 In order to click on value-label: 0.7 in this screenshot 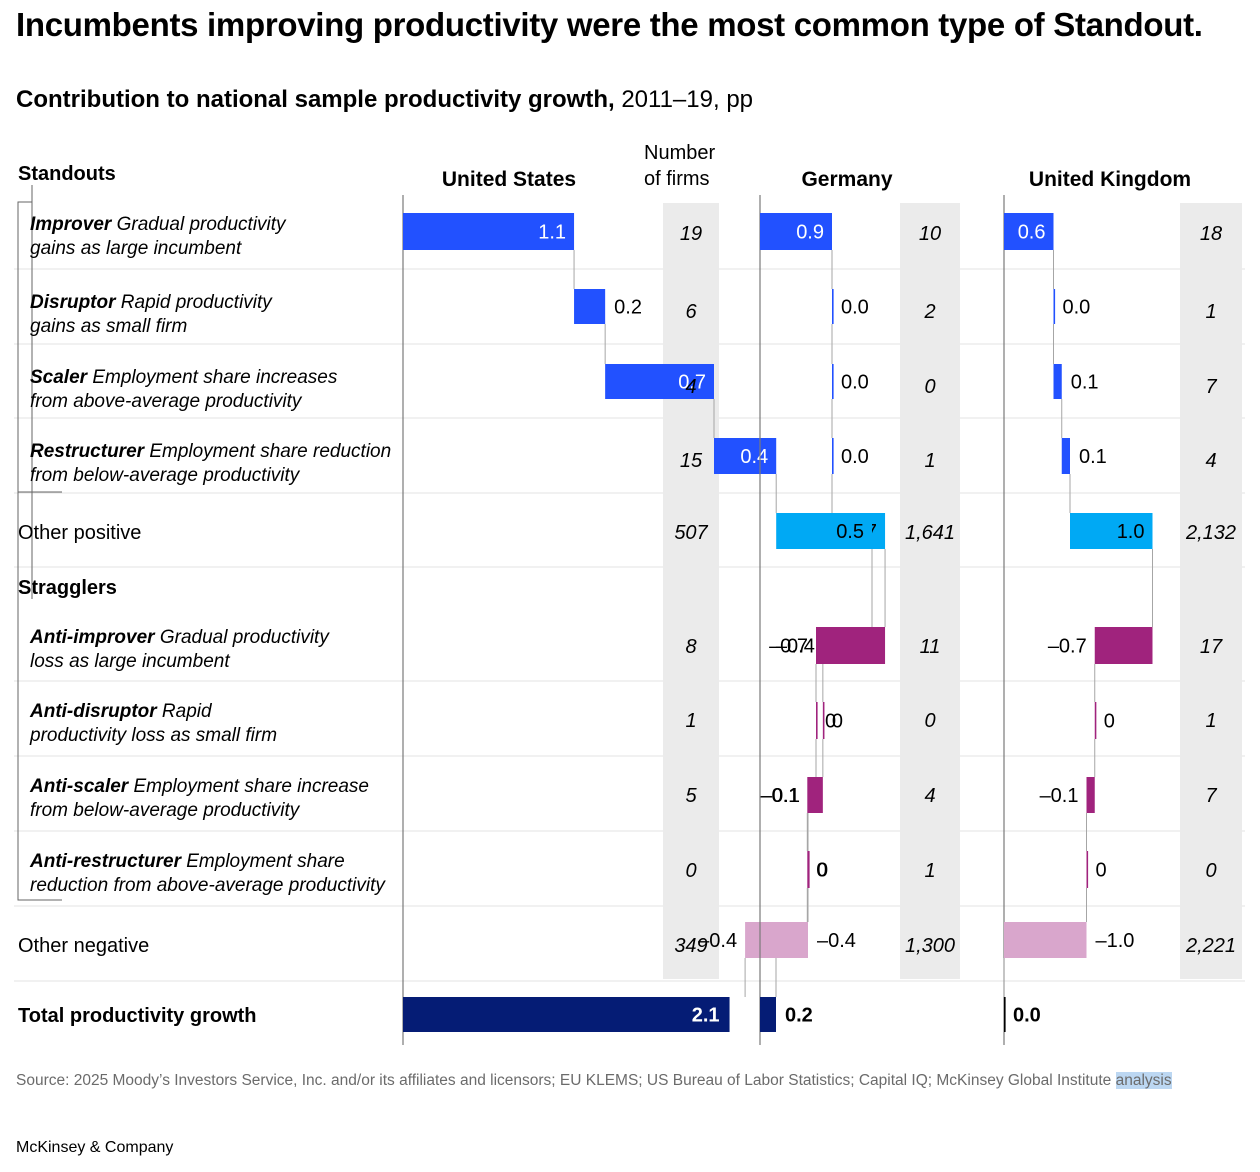, I will do `click(692, 383)`.